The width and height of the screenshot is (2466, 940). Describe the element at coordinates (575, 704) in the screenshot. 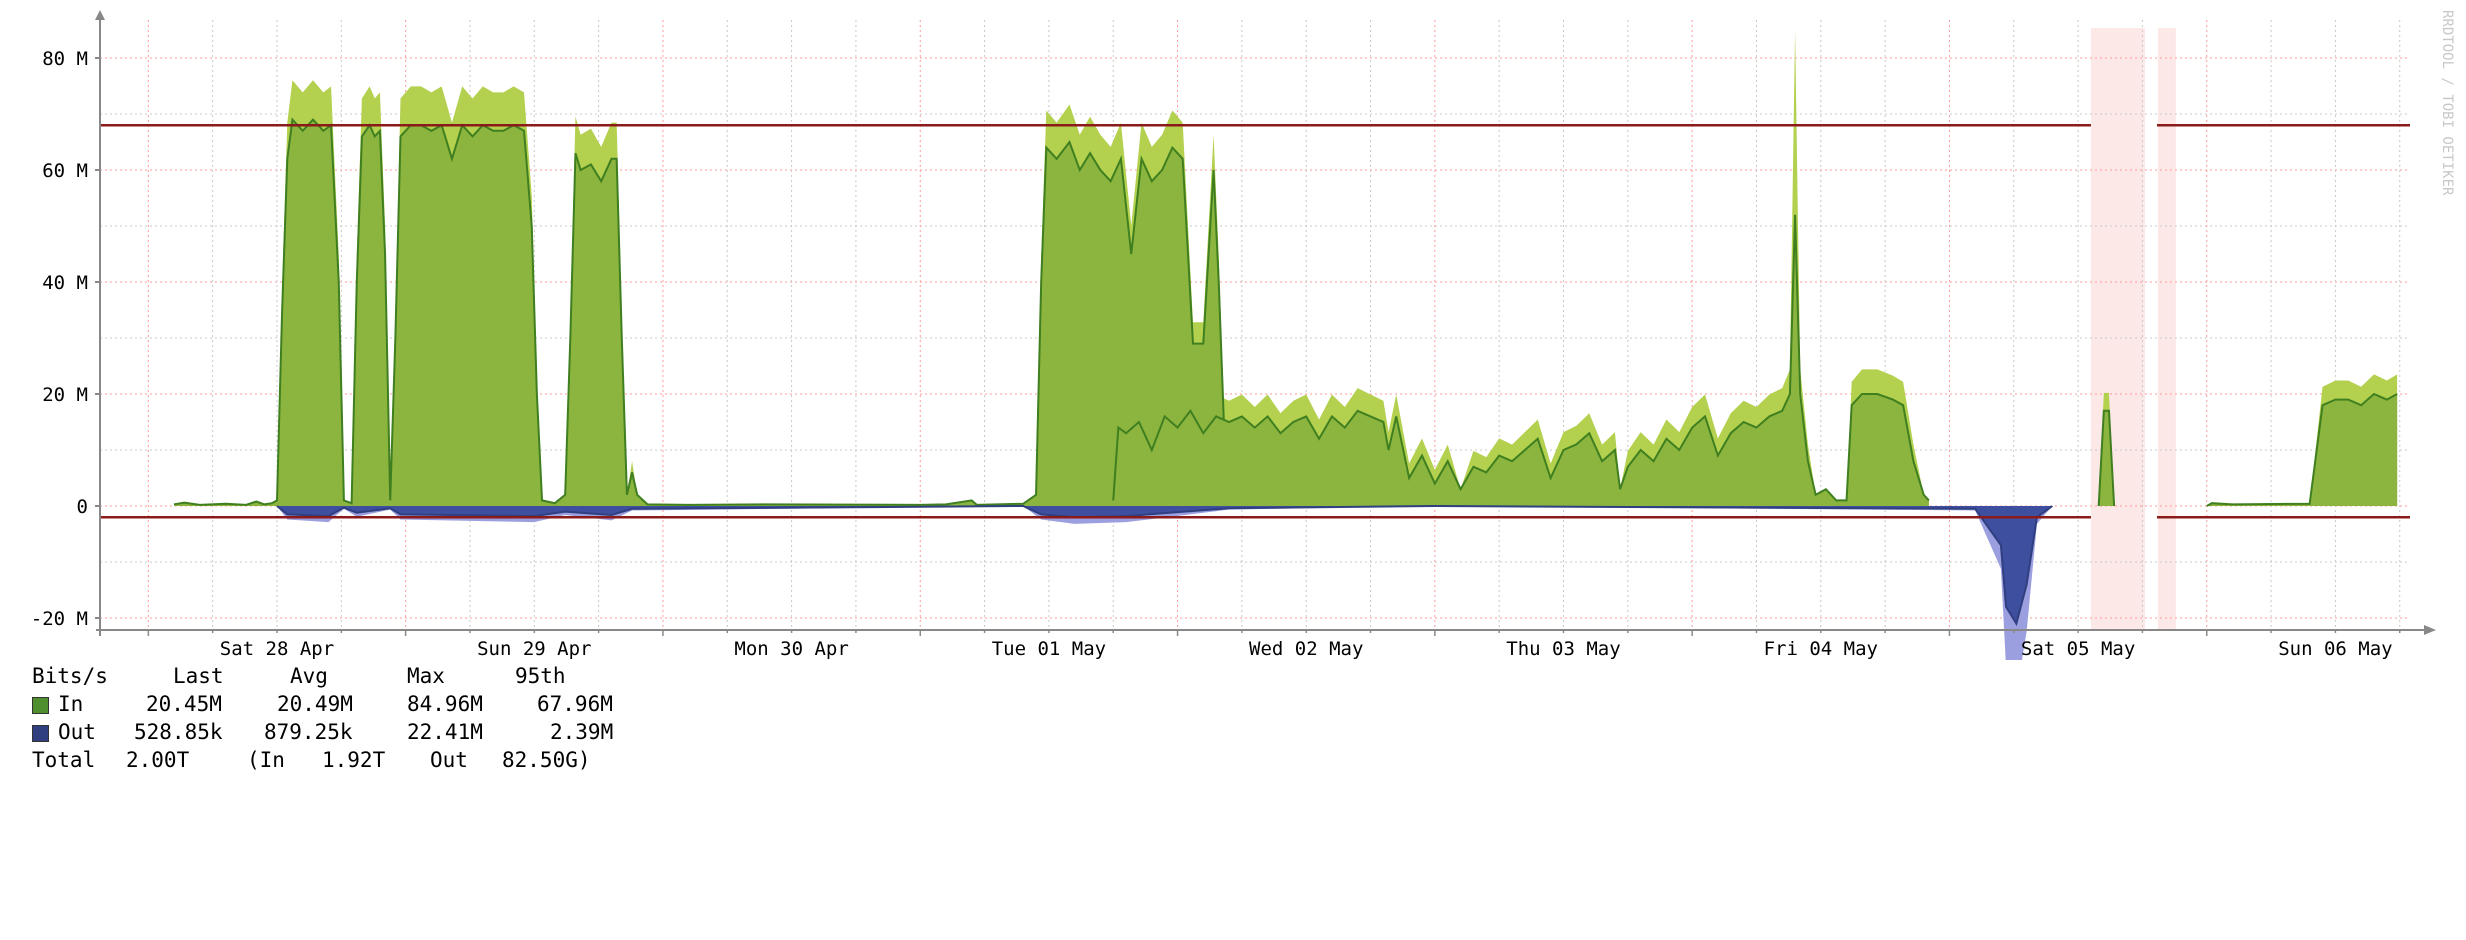

I see `legend-in-p95: 67.96M` at that location.